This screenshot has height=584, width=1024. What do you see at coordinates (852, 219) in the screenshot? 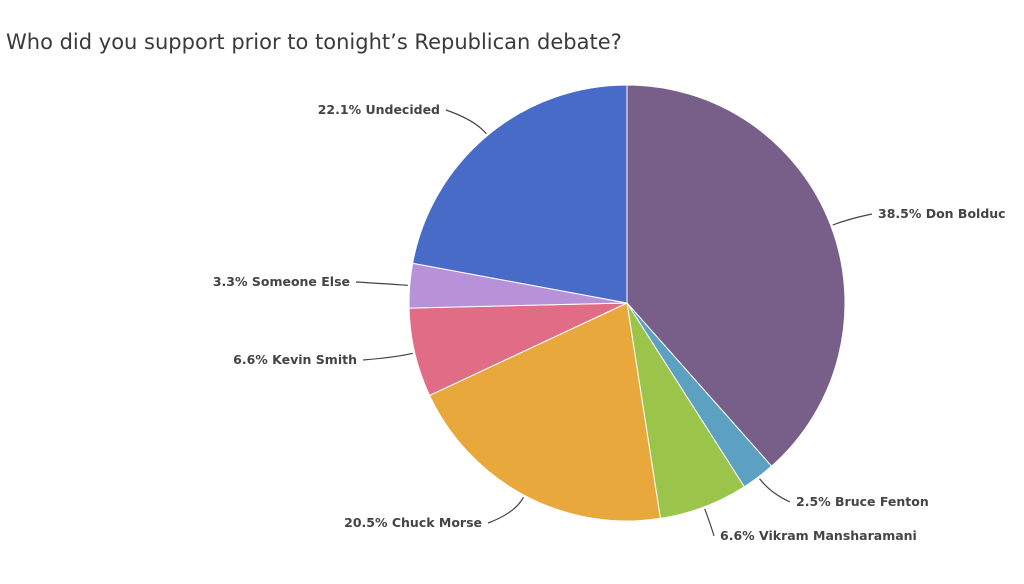
I see `leader-line-don-bolduc` at bounding box center [852, 219].